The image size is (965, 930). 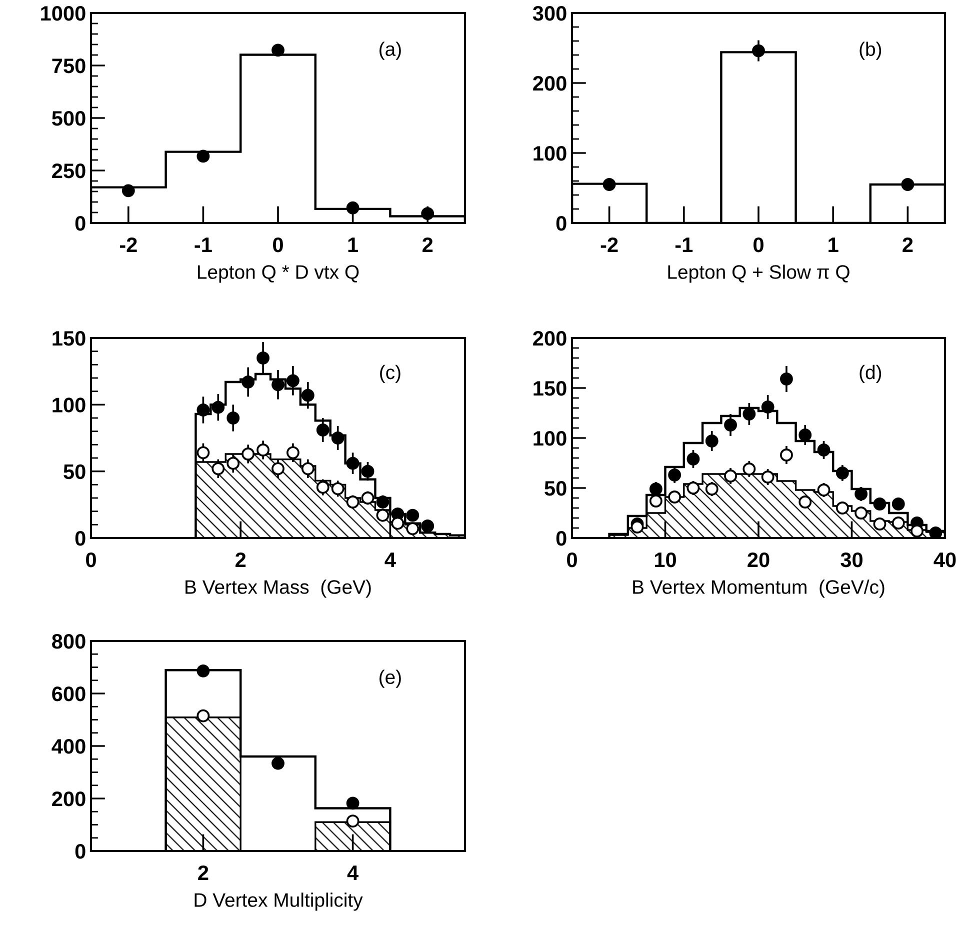 I want to click on y-tick-label: 400, so click(x=69, y=746).